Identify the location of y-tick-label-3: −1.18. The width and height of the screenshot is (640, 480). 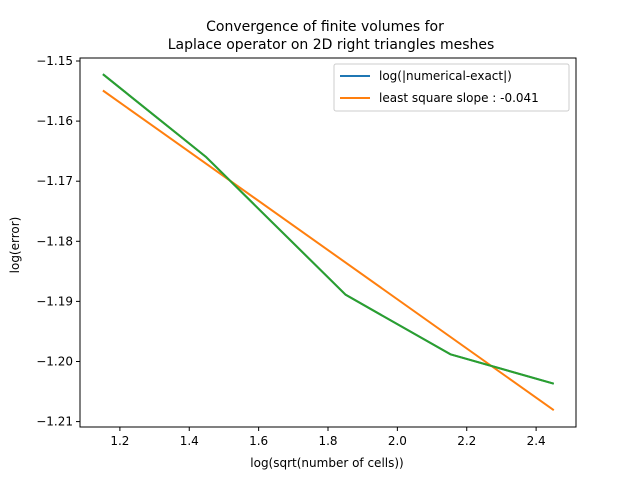
(54, 241).